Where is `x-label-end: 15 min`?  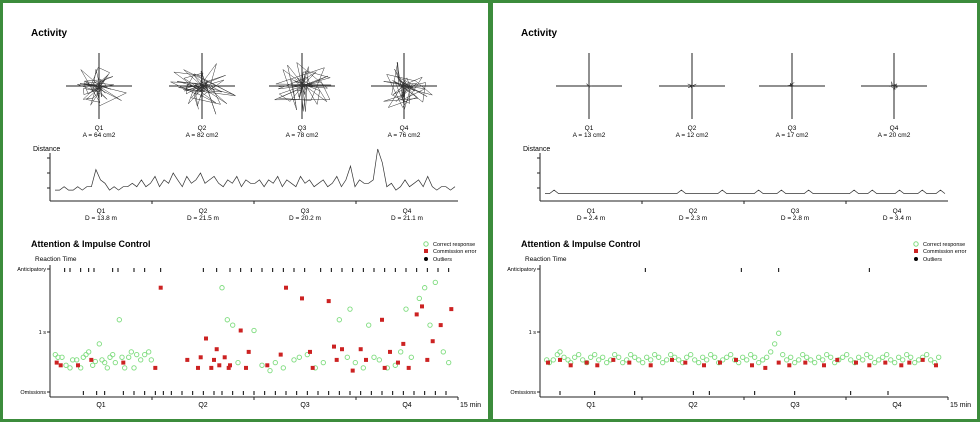 x-label-end: 15 min is located at coordinates (960, 405).